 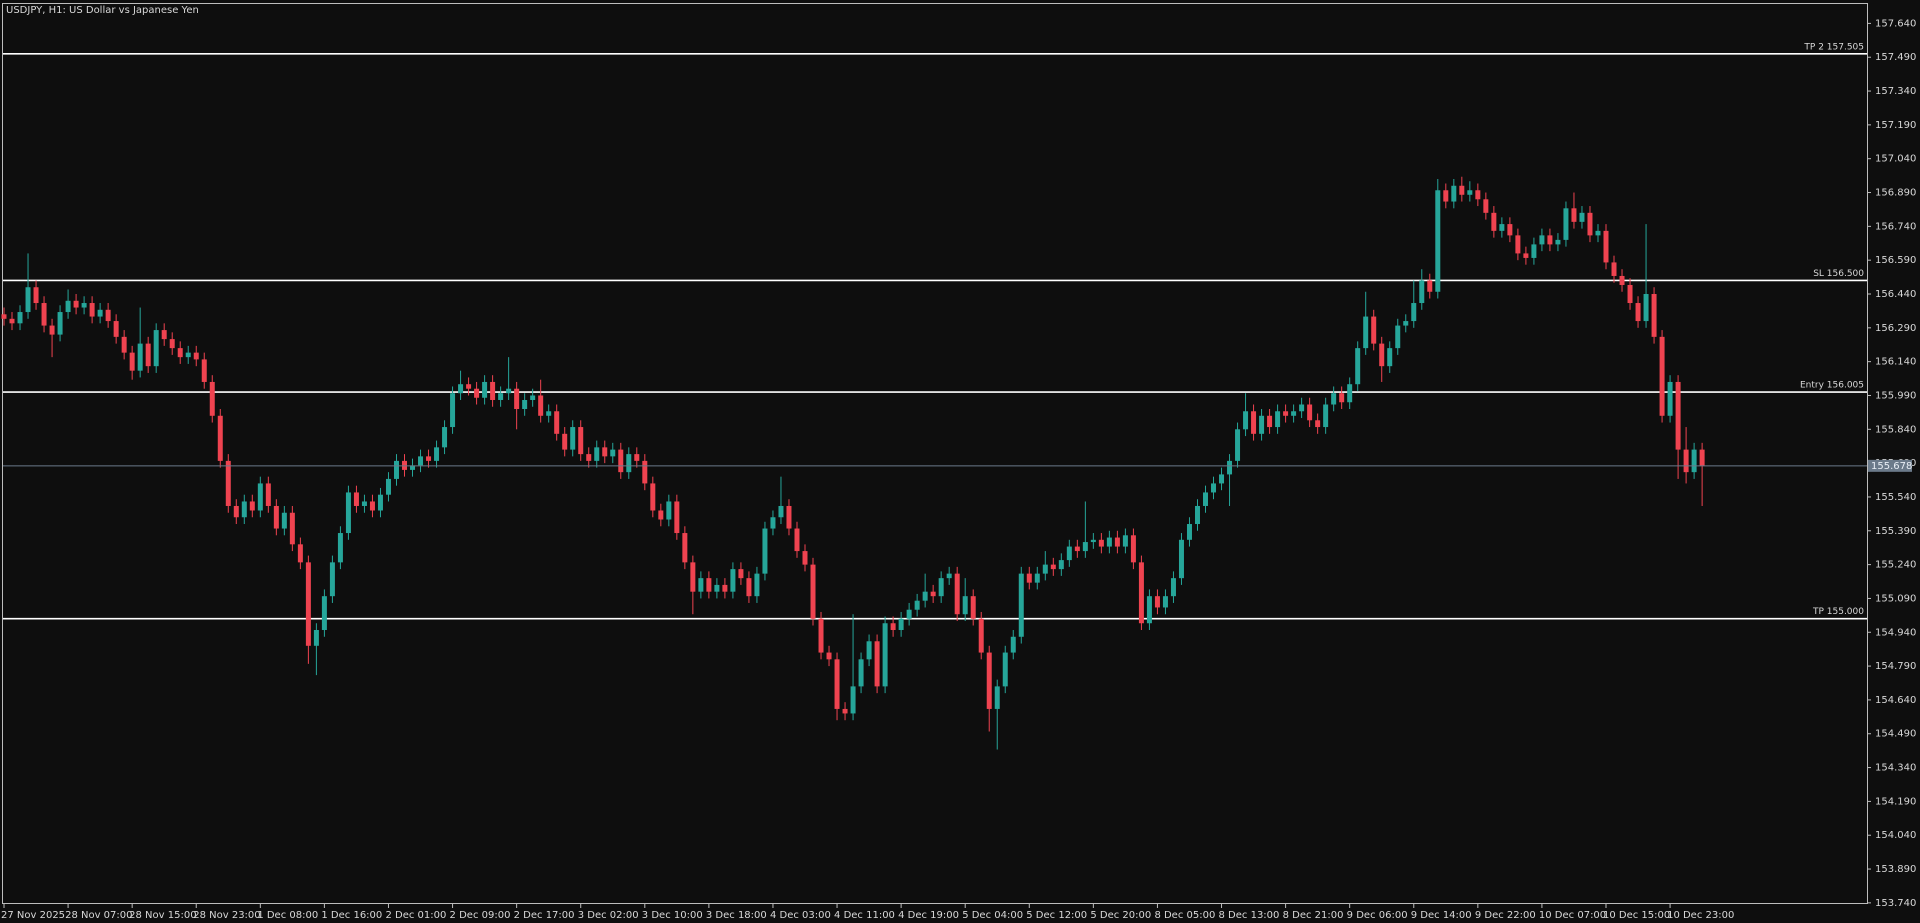 What do you see at coordinates (1895, 497) in the screenshot?
I see `y-tick-label: 155.540` at bounding box center [1895, 497].